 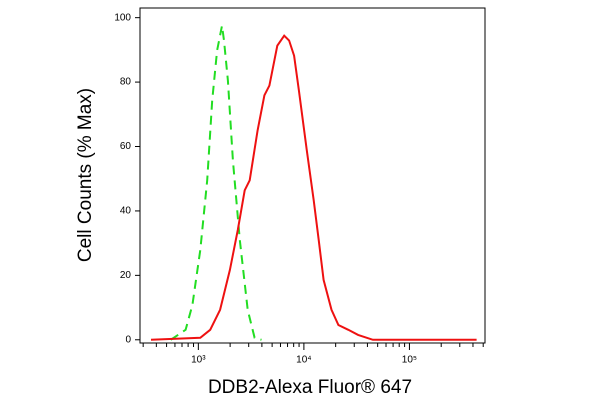 What do you see at coordinates (126, 146) in the screenshot?
I see `y-tick-label: 60` at bounding box center [126, 146].